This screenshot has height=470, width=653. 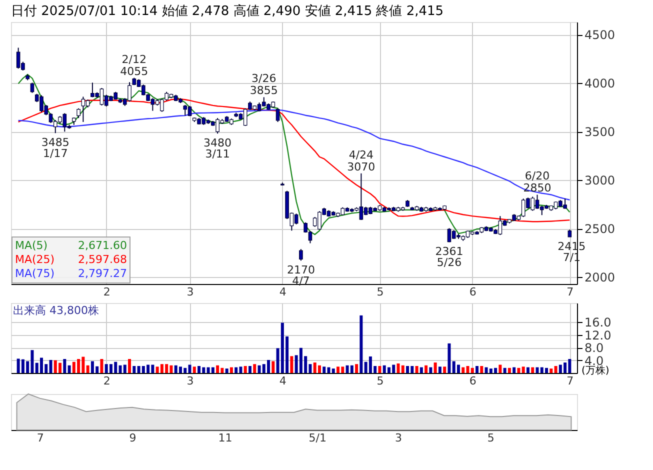 I want to click on x-tick-label: 11, so click(x=225, y=438).